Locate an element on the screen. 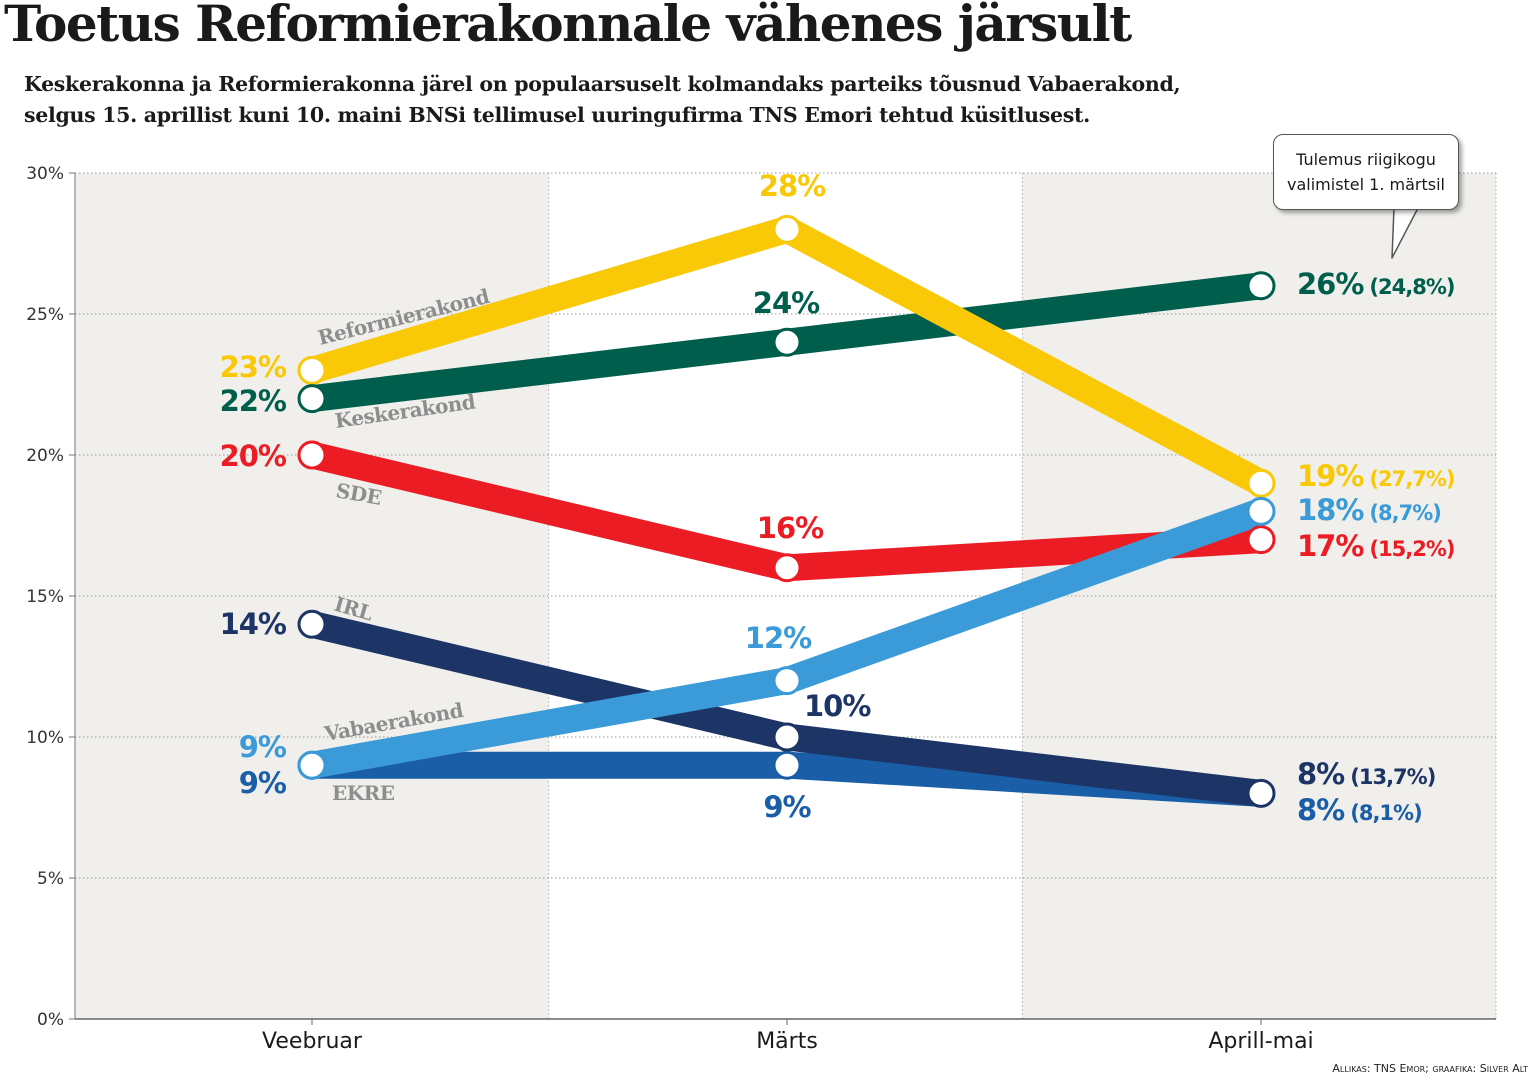 The width and height of the screenshot is (1536, 1080). callout-line-1: Tulemus riigikogu is located at coordinates (1366, 159).